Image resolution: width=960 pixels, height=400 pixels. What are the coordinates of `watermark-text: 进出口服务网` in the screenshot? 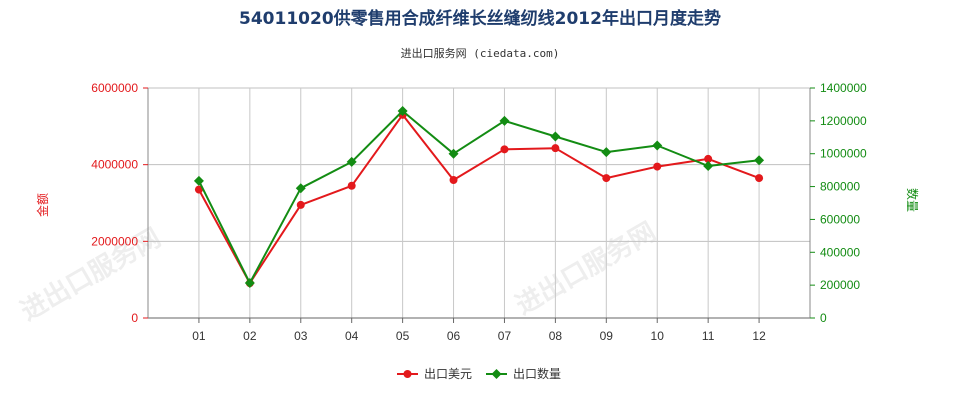 It's located at (586, 269).